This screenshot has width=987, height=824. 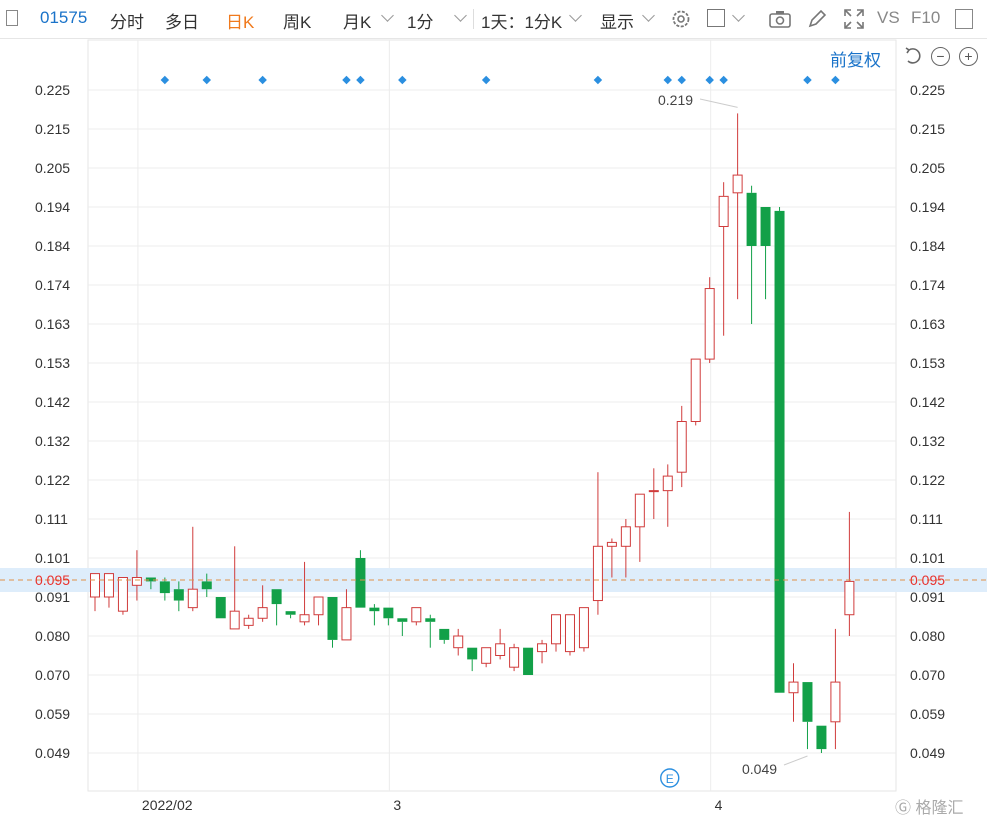 I want to click on panel-toggle-icon, so click(x=964, y=19).